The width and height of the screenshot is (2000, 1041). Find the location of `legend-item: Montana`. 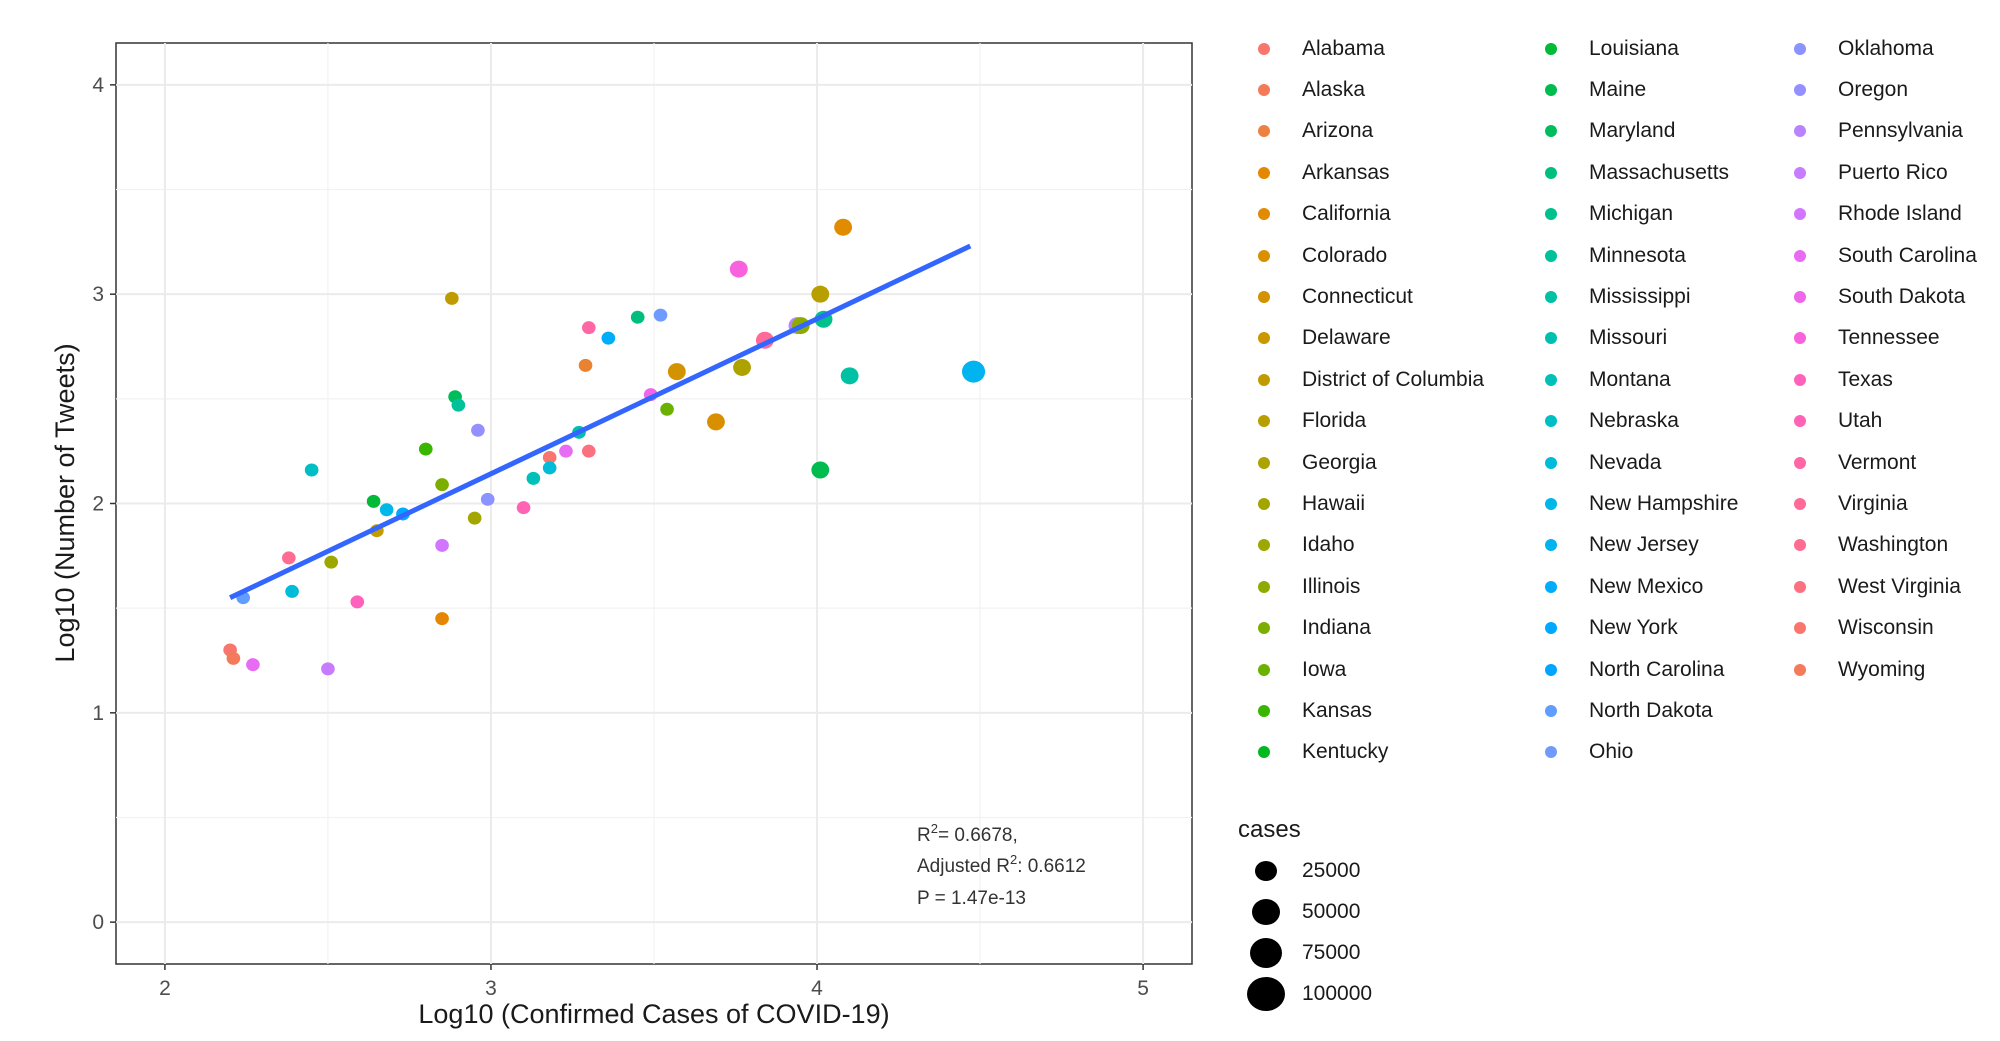

legend-item: Montana is located at coordinates (1604, 379).